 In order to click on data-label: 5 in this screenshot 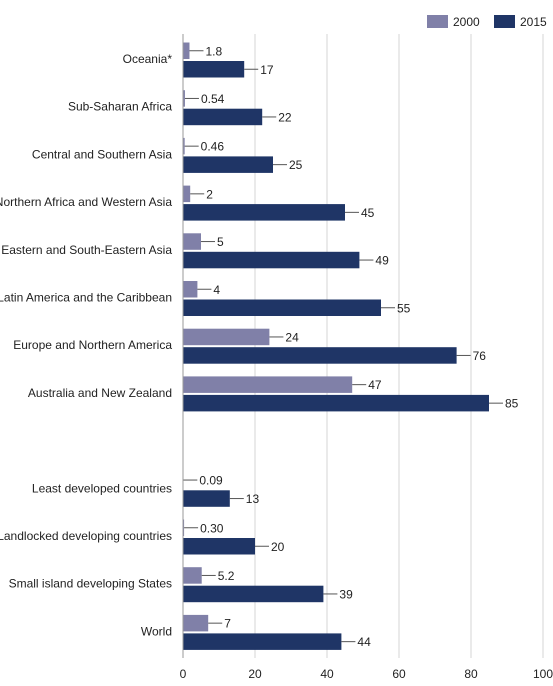, I will do `click(220, 242)`.